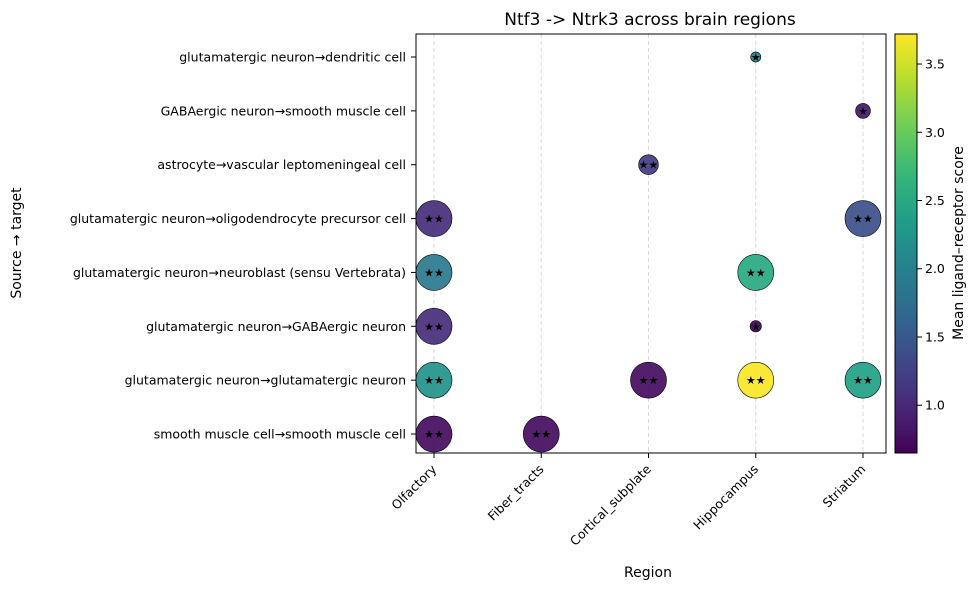  I want to click on y-tick-label: glutamatergic neuron→dendritic cell, so click(292, 57).